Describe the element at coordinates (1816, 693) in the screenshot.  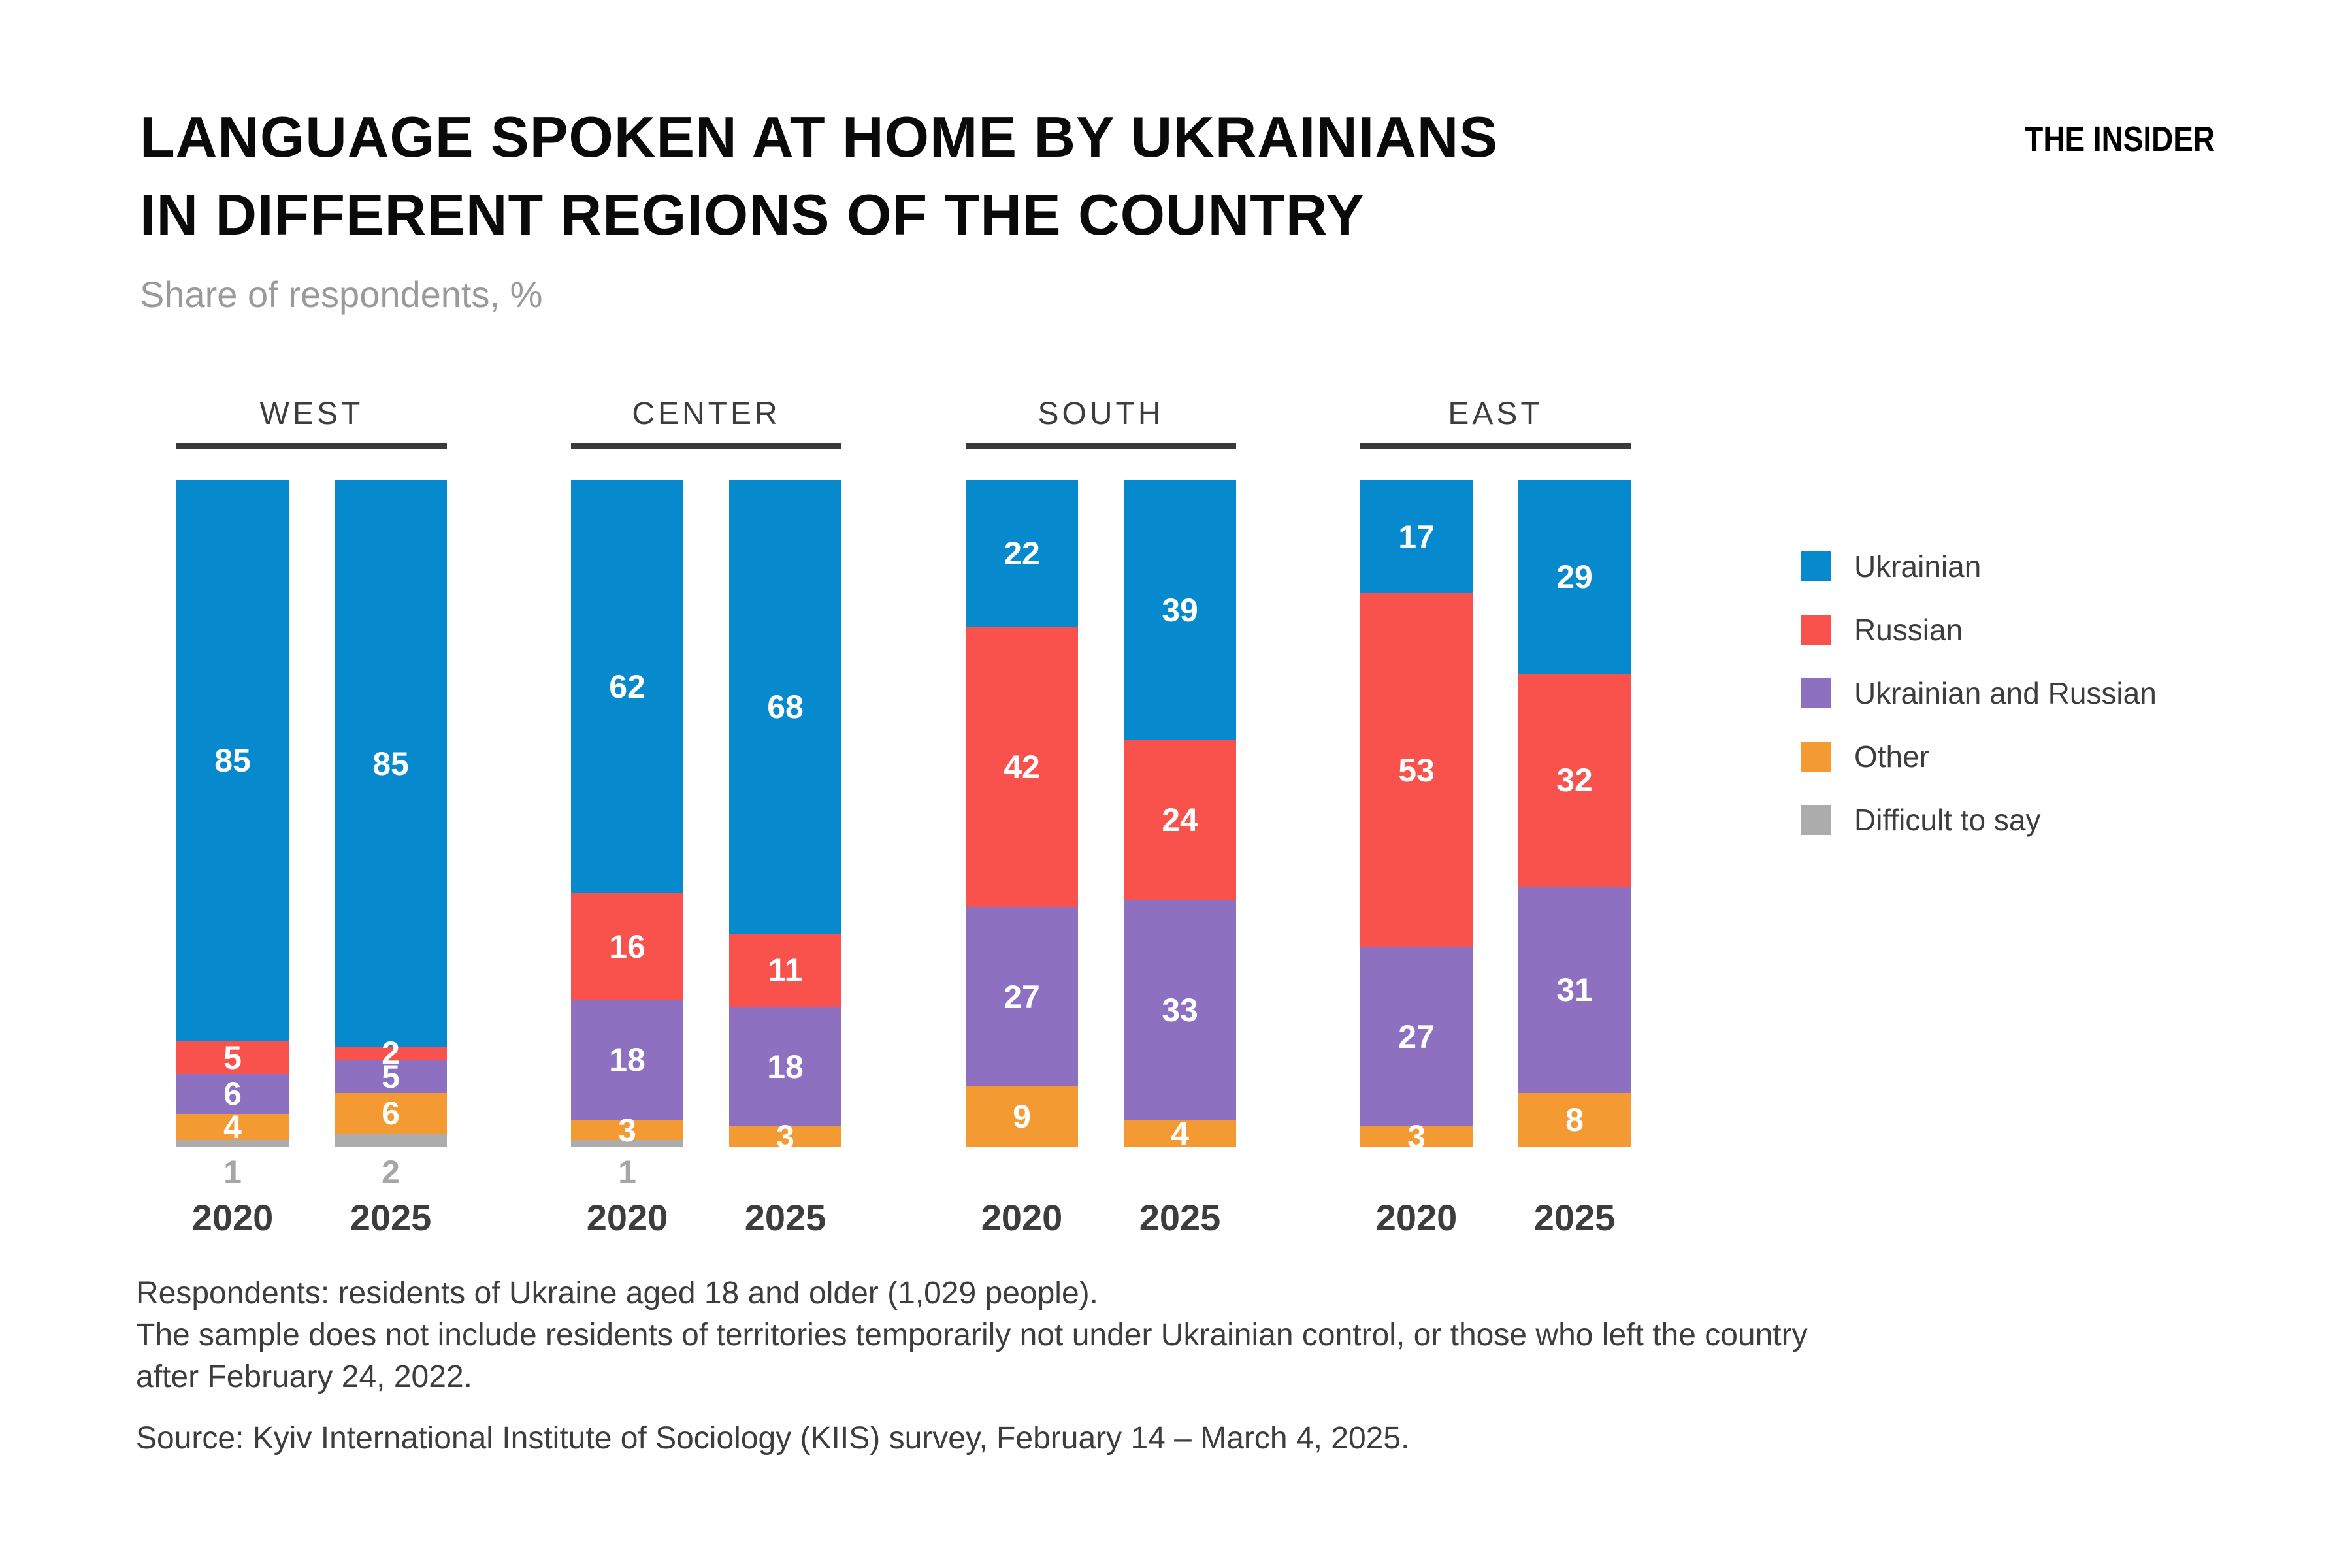
I see `legend-swatch-ukrainian-and-russian` at that location.